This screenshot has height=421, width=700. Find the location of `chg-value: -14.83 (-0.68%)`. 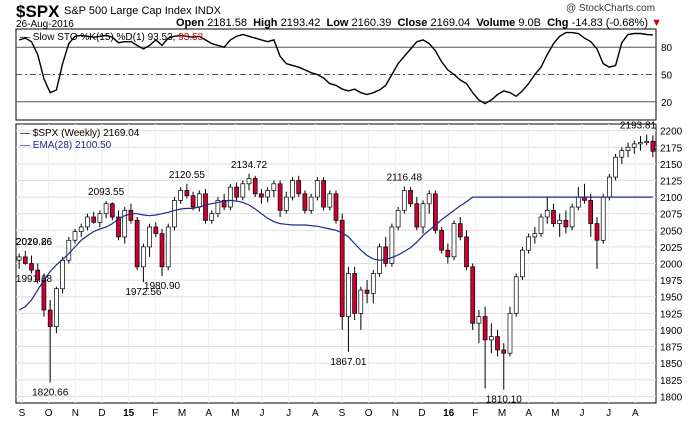

chg-value: -14.83 (-0.68%) is located at coordinates (609, 23).